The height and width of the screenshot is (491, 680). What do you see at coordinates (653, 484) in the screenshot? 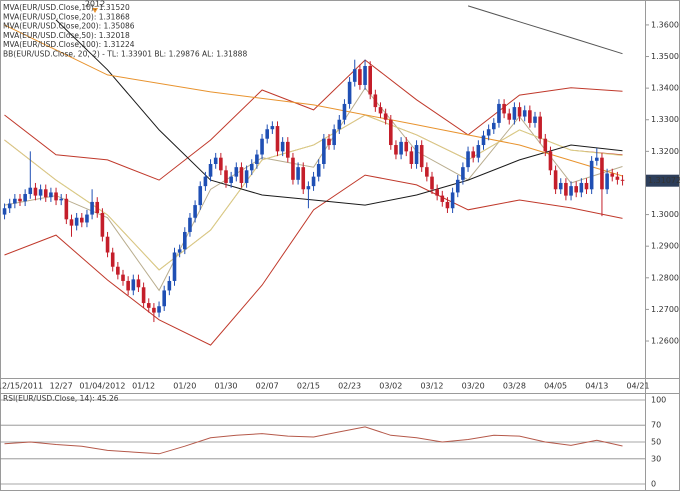
I see `y-tick-label: 0` at bounding box center [653, 484].